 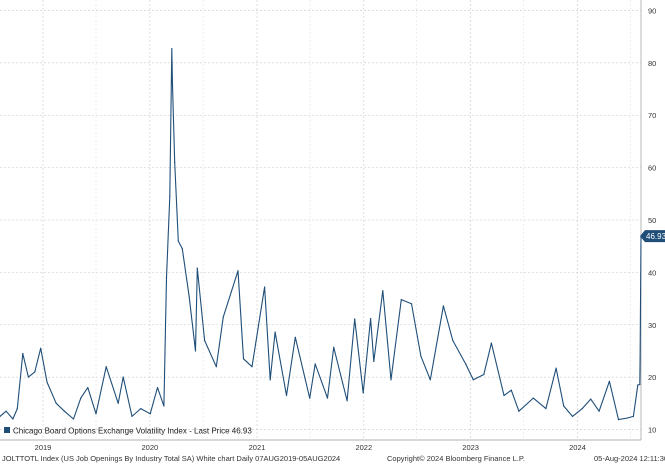 I want to click on y-axis-tick-labels: 10 20 30 40 50 60 70 80 90, so click(x=652, y=220).